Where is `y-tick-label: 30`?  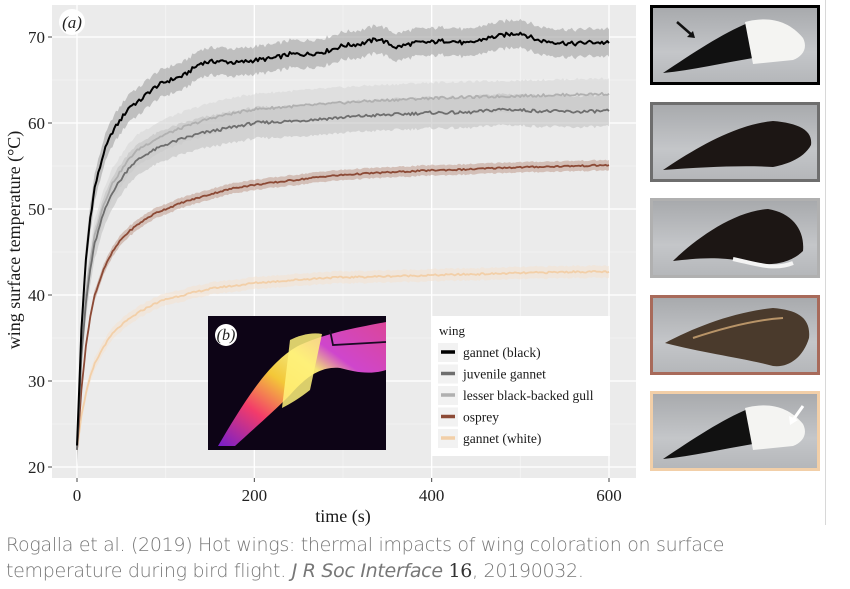
y-tick-label: 30 is located at coordinates (36, 381).